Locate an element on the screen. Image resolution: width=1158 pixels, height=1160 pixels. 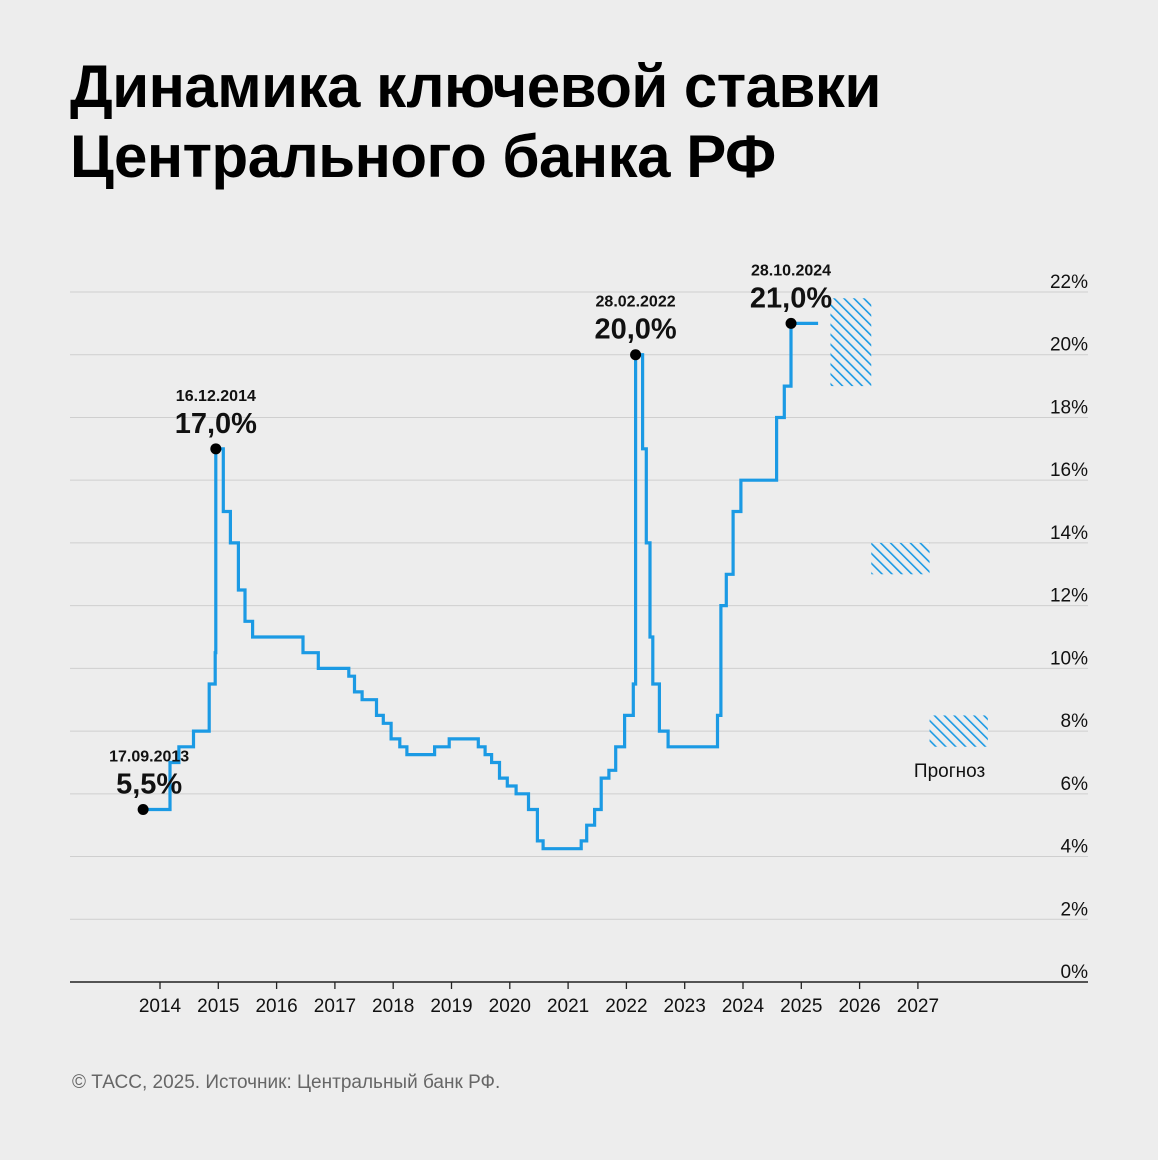
y-tick-label: 6% is located at coordinates (1075, 784).